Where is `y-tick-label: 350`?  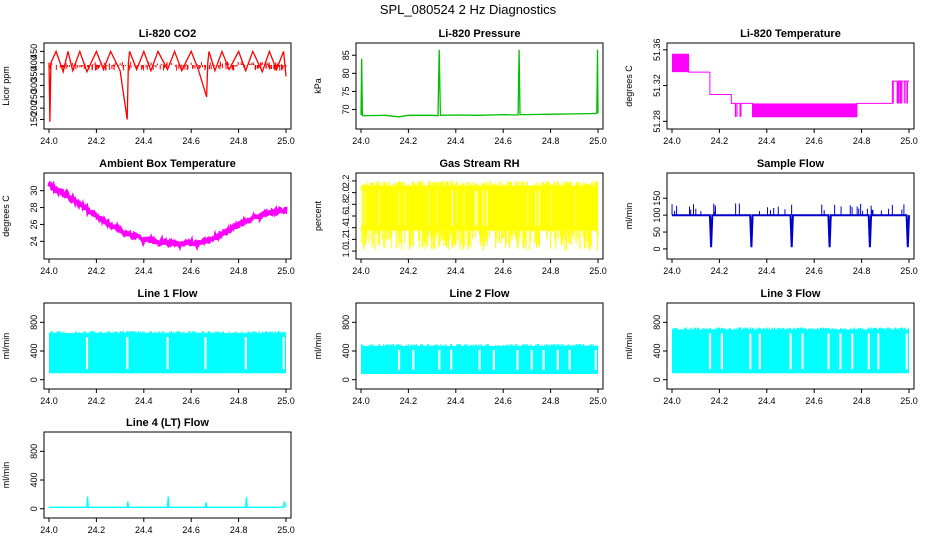 y-tick-label: 350 is located at coordinates (34, 74).